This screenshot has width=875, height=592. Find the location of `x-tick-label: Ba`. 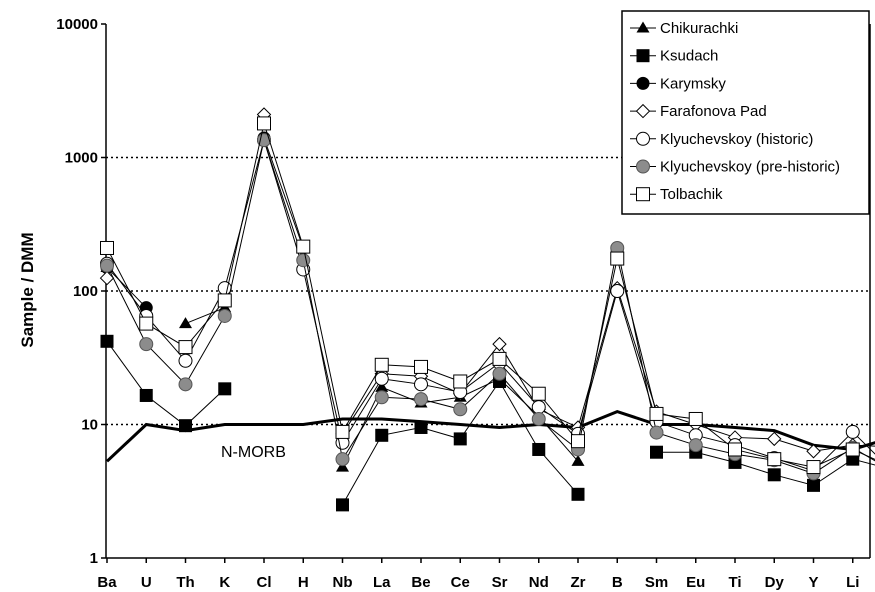

x-tick-label: Ba is located at coordinates (107, 582).